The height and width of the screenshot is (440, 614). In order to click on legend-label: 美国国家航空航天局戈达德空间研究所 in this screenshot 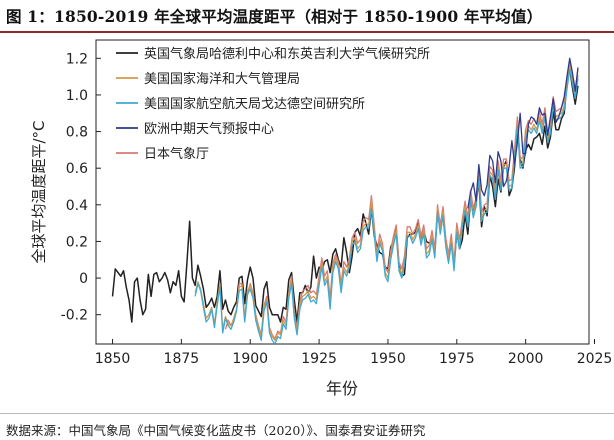, I will do `click(254, 104)`.